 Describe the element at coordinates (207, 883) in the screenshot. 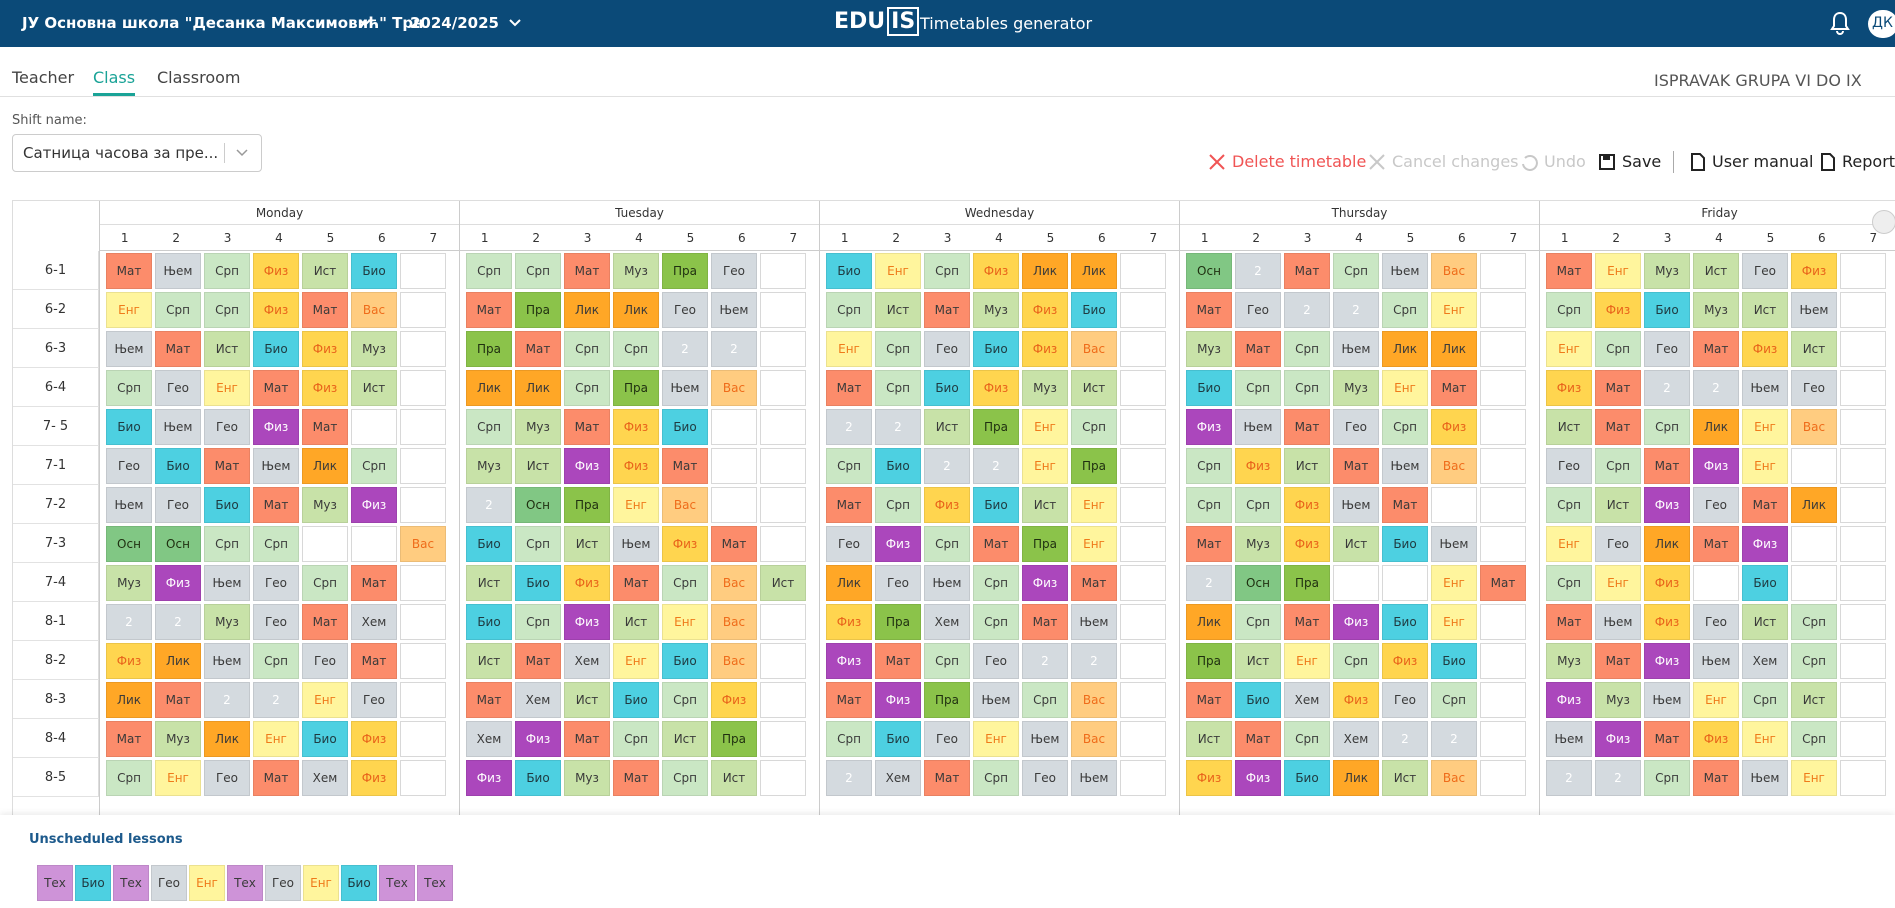

I see `unscheduled-lesson: Енг` at that location.